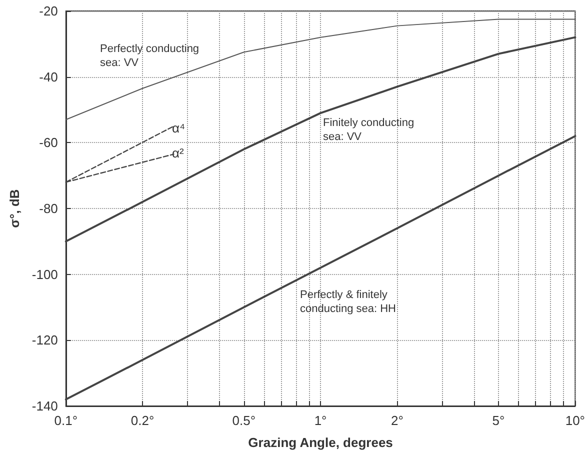 This screenshot has height=454, width=588. Describe the element at coordinates (179, 128) in the screenshot. I see `annotation: α⁴` at that location.